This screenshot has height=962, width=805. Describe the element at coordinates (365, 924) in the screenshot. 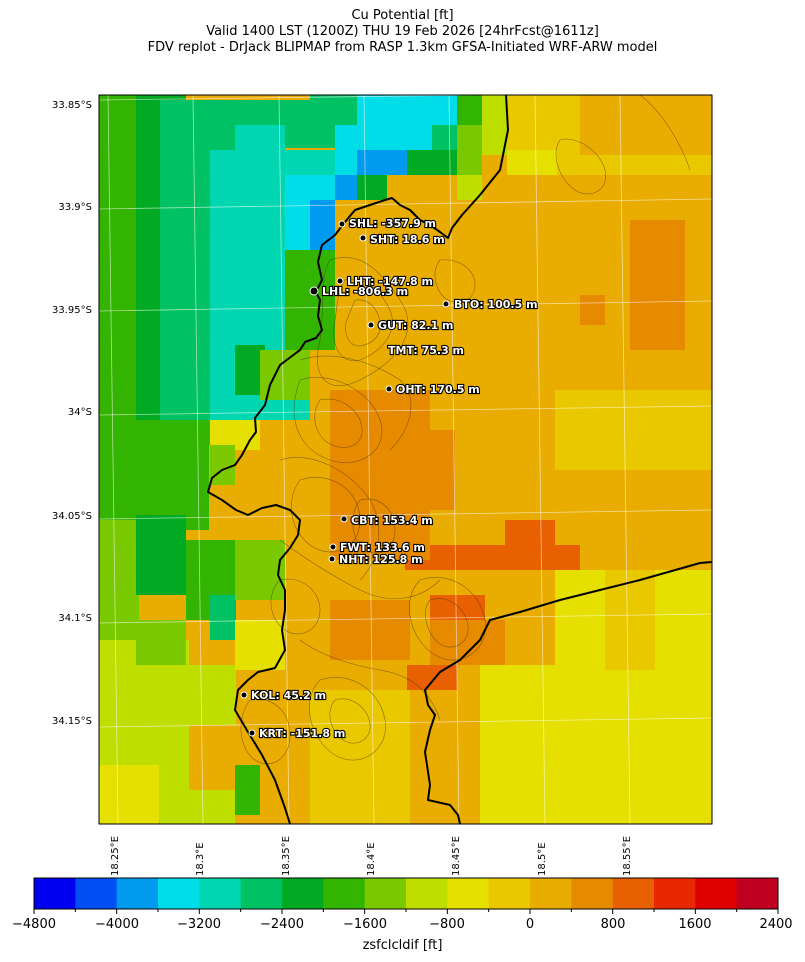

I see `colorbar-tick-label: −1600` at that location.